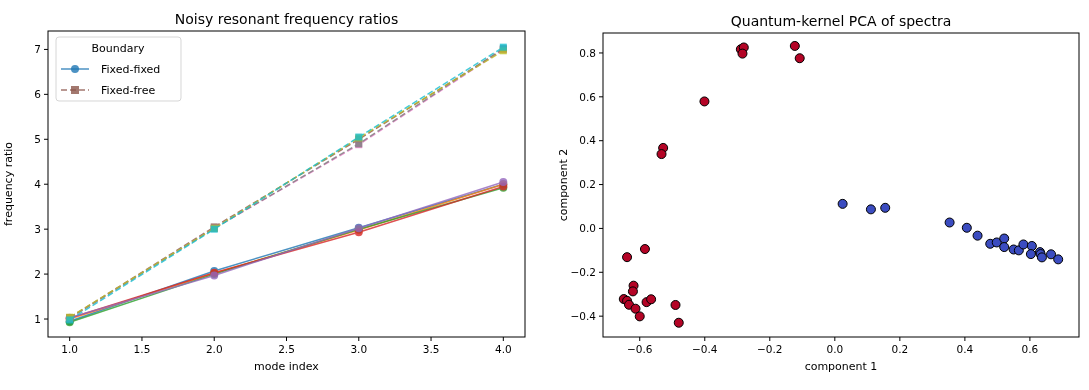  What do you see at coordinates (770, 349) in the screenshot?
I see `x-tick-label: −0.2` at bounding box center [770, 349].